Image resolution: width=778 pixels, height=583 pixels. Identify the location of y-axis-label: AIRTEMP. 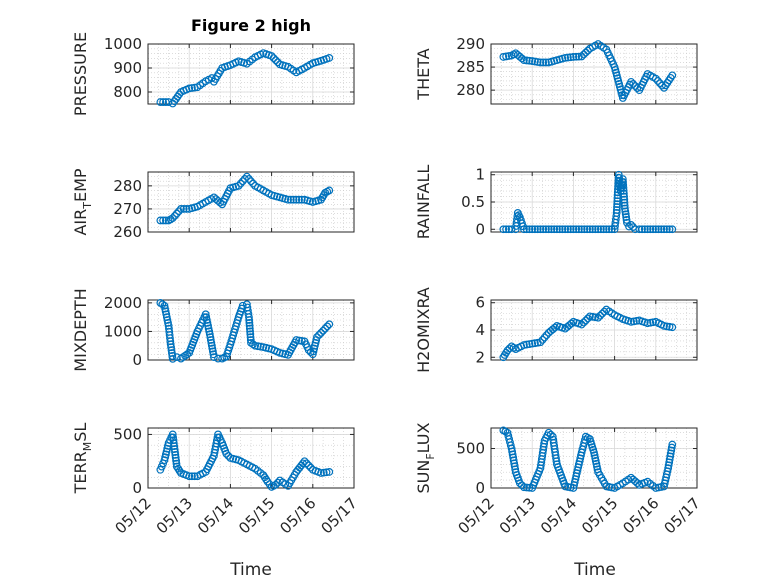
(82, 201).